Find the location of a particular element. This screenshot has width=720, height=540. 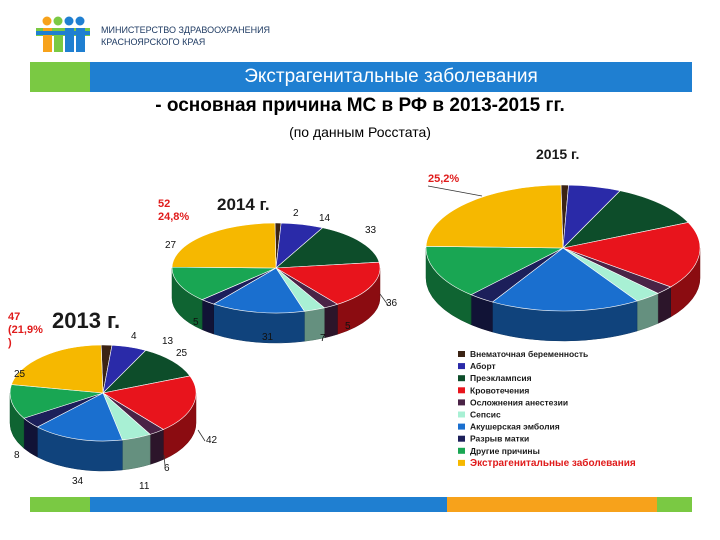

data-label-экстрагенитальные-заболевания: 25,2% is located at coordinates (443, 179).